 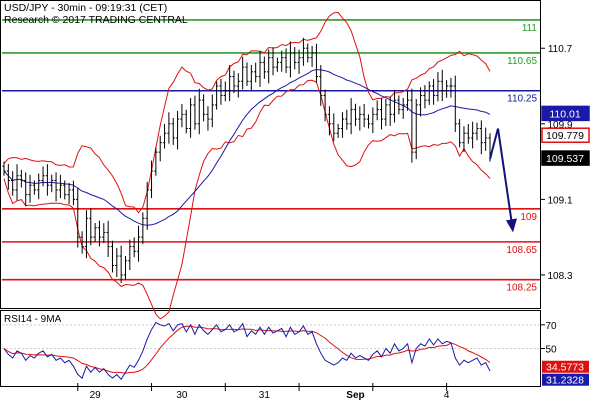 What do you see at coordinates (521, 288) in the screenshot?
I see `level-label-108.25: 108.25` at bounding box center [521, 288].